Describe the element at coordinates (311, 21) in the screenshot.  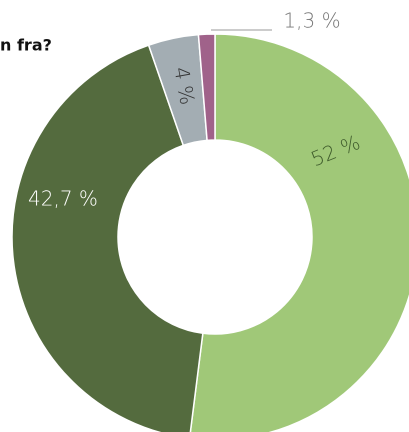
I see `data-label: 1,3 %` at that location.